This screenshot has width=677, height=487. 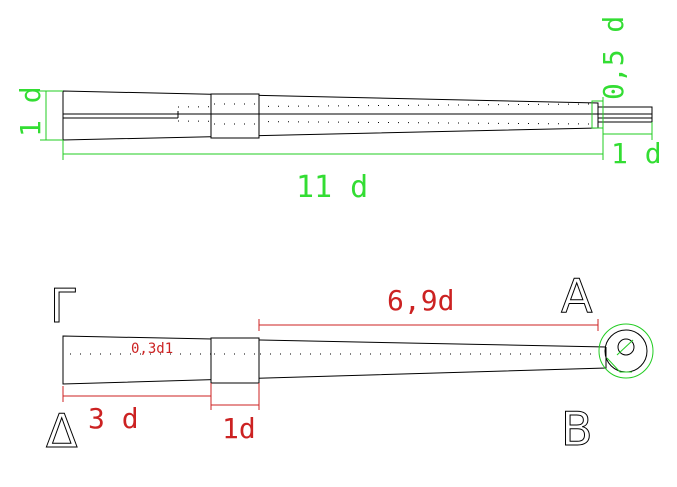 I want to click on dim-total-length-label: 11 d, so click(x=332, y=187).